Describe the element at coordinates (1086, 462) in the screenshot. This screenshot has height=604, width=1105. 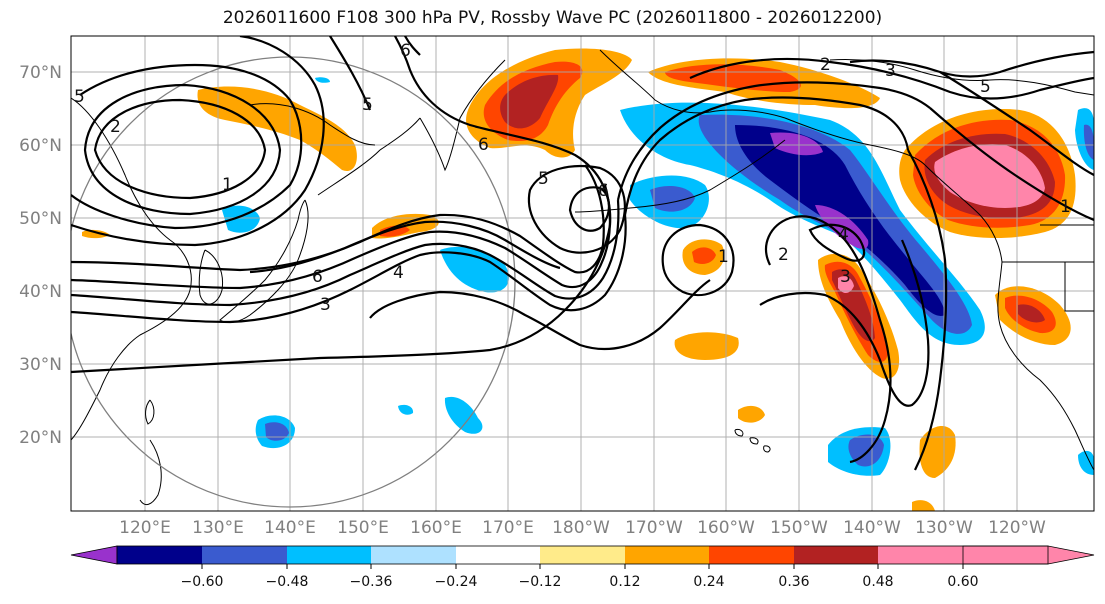
I see `neg-field-east-edge-south` at that location.